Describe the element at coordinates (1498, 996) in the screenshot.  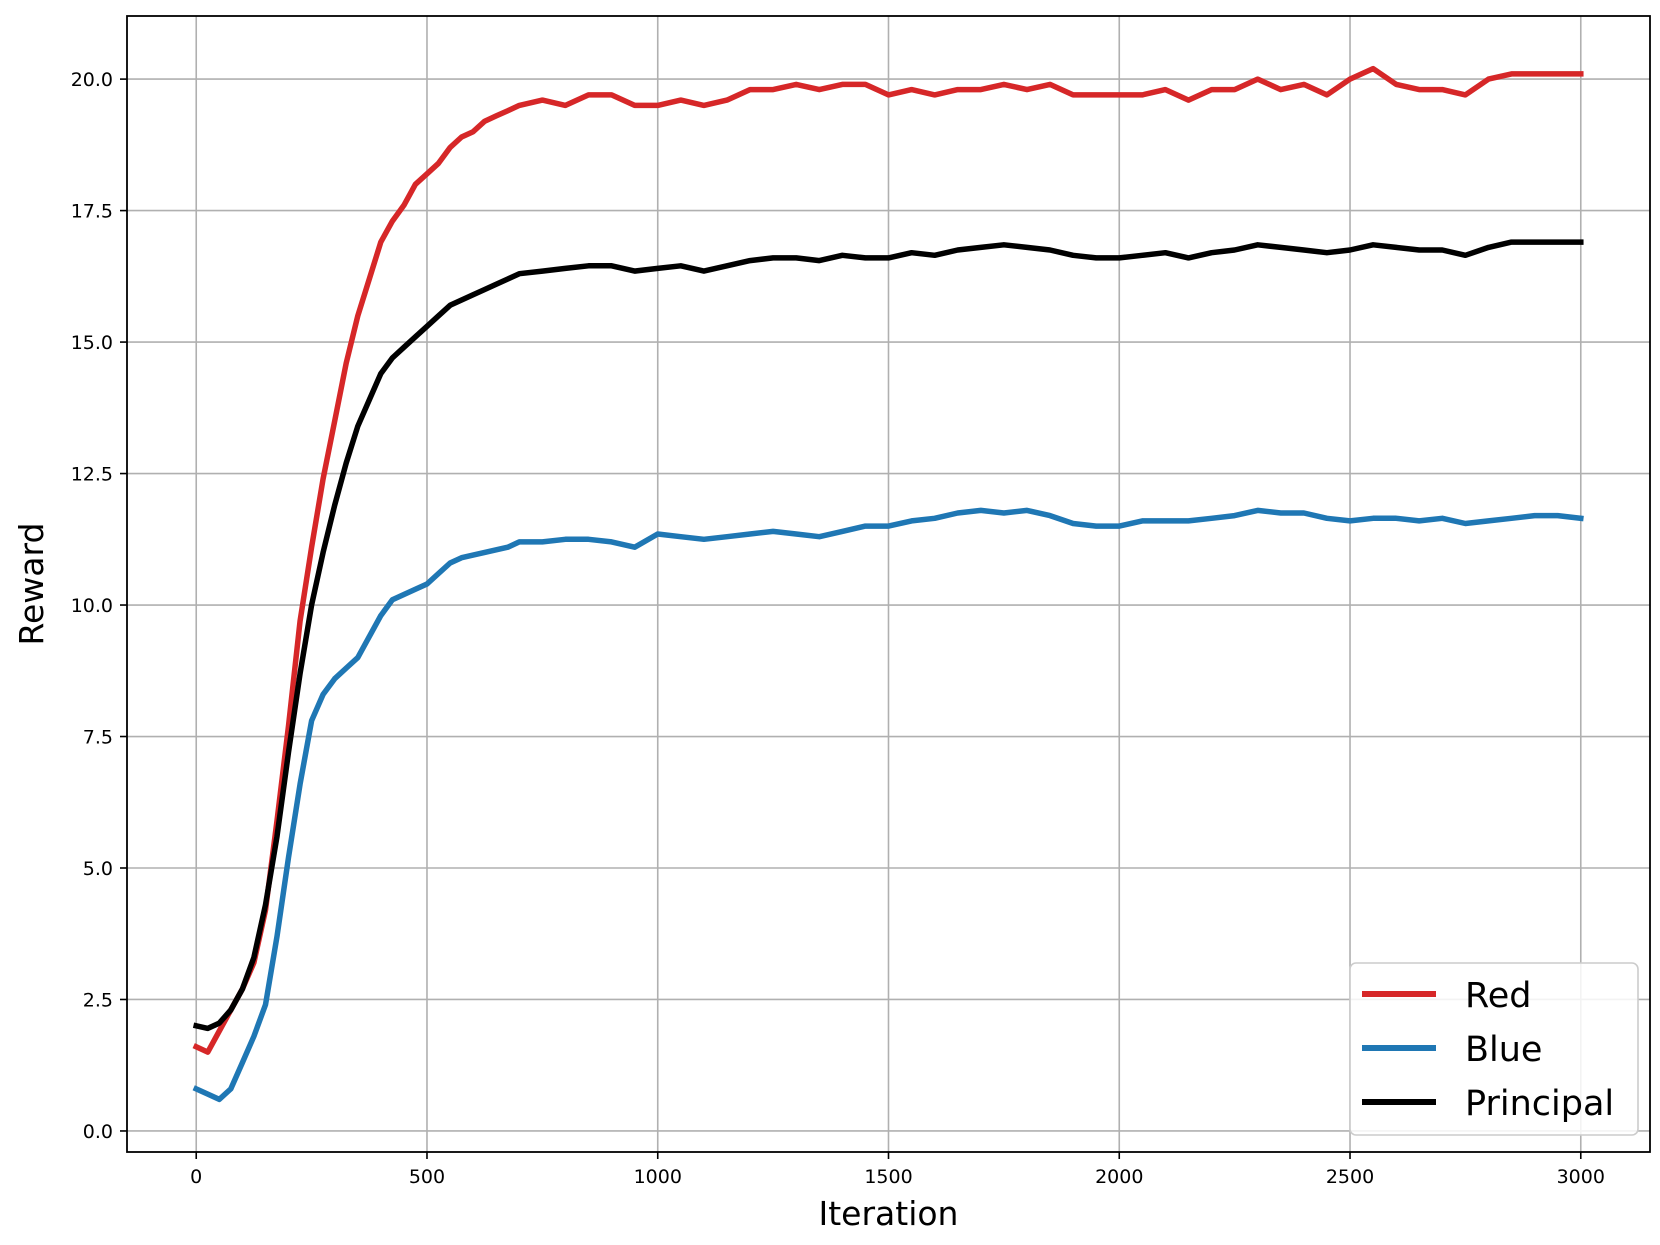
I see `legend-label-red: Red` at that location.